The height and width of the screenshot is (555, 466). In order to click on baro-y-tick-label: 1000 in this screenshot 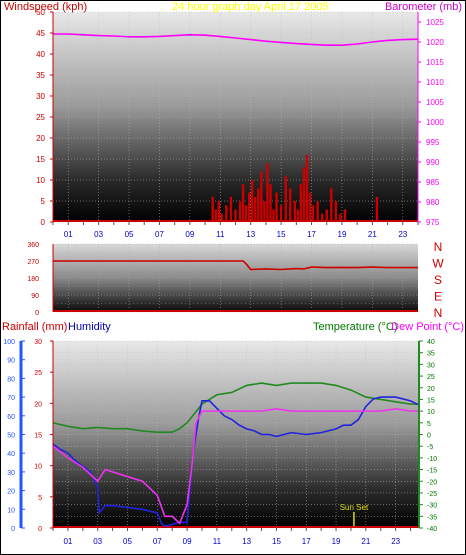, I will do `click(435, 122)`.